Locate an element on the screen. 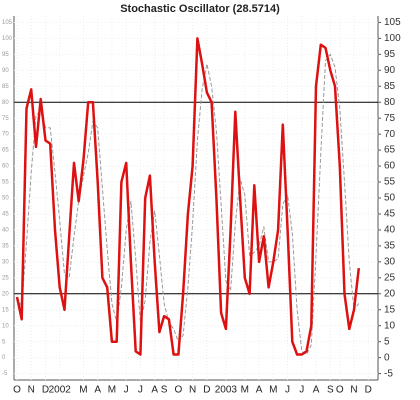 This screenshot has height=400, width=420. y-tick-label-left: 45 is located at coordinates (5, 215).